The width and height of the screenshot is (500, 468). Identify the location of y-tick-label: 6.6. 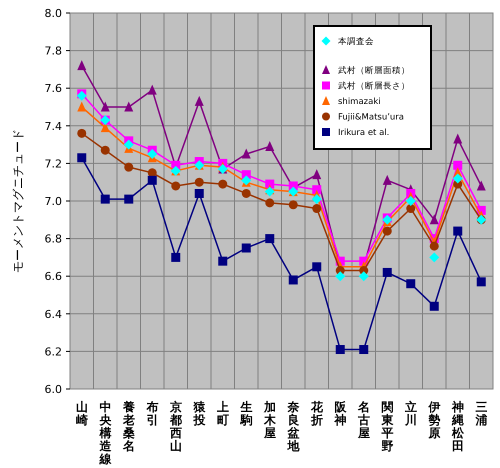
(53, 277).